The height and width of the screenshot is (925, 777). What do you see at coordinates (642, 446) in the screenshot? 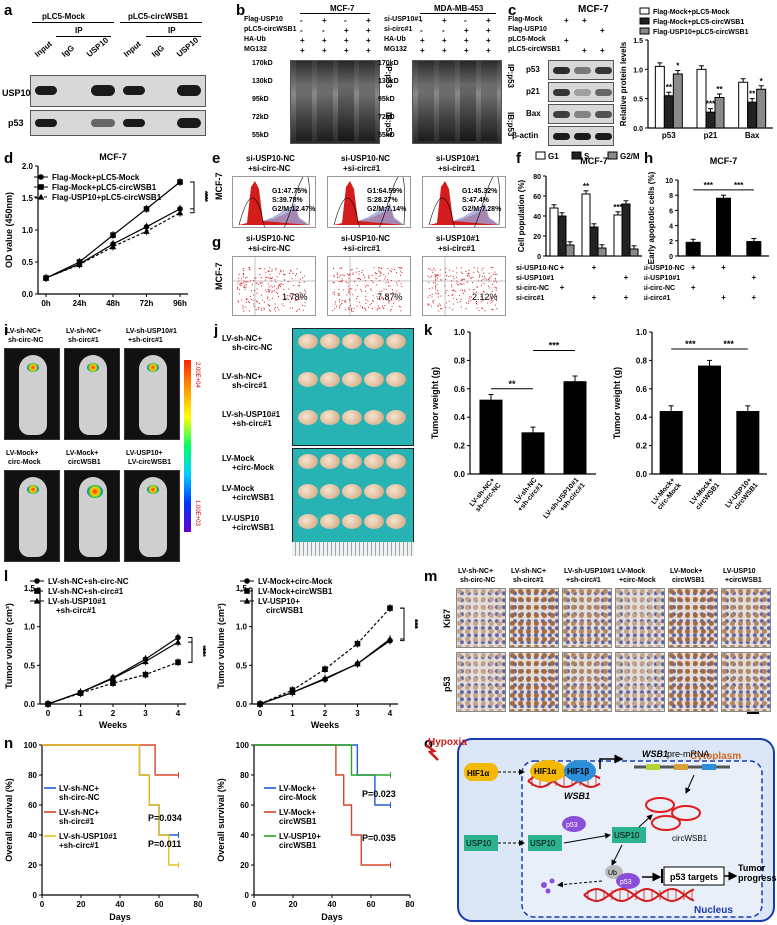
I see `y-tick-label: 0.2` at bounding box center [642, 446].